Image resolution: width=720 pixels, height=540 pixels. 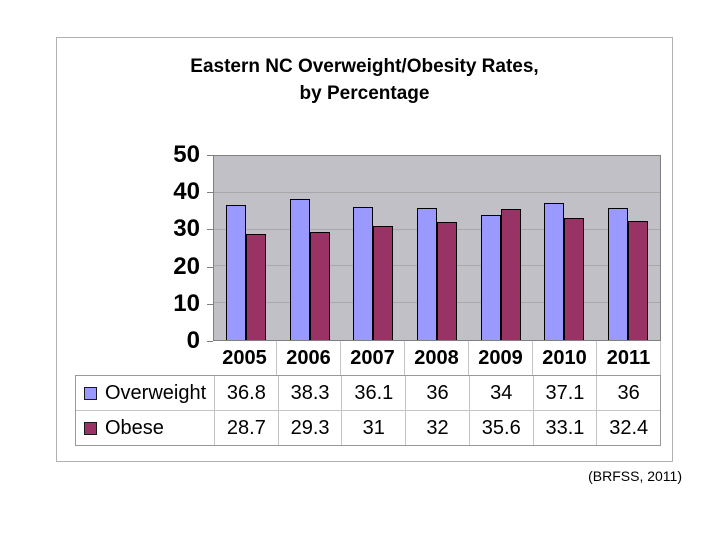 I want to click on bar-group-2011, so click(x=628, y=248).